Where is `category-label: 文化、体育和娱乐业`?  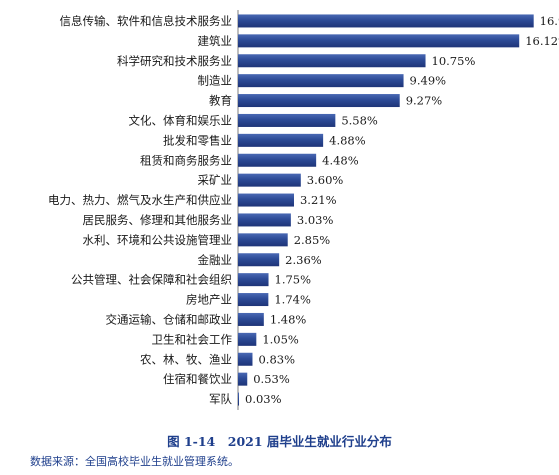
category-label: 文化、体育和娱乐业 is located at coordinates (181, 120).